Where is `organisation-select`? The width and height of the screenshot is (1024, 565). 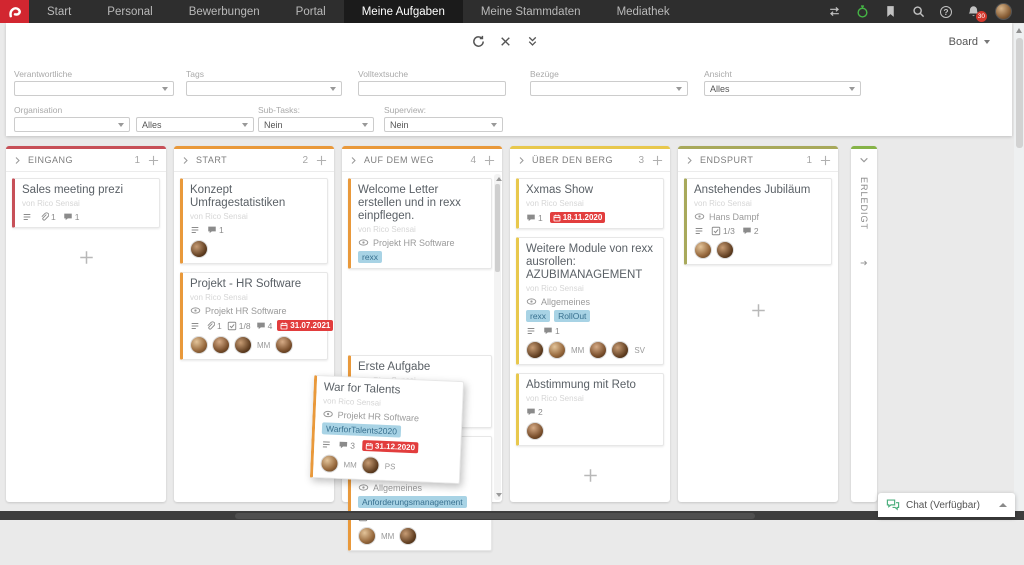 organisation-select is located at coordinates (72, 124).